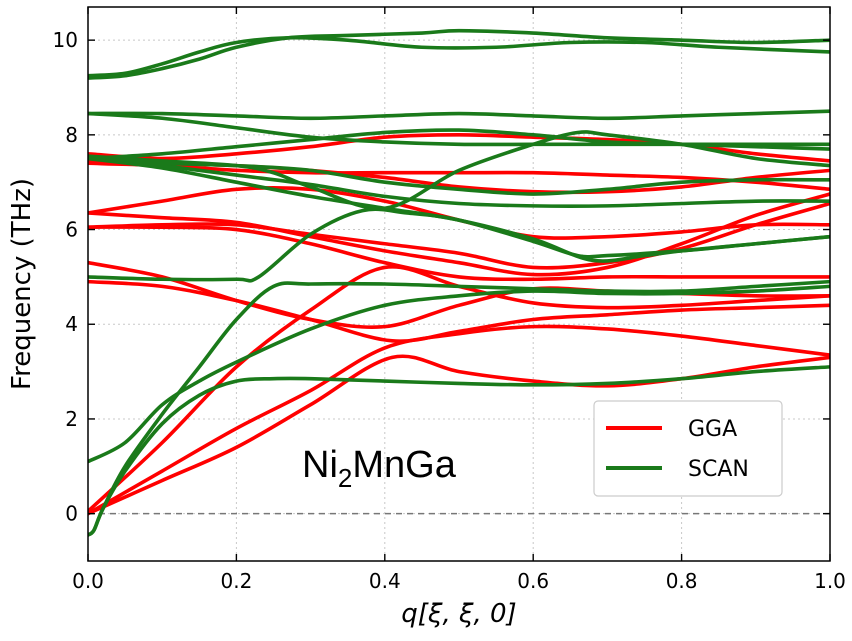 The image size is (852, 641). I want to click on legend: GGA SCAN, so click(688, 448).